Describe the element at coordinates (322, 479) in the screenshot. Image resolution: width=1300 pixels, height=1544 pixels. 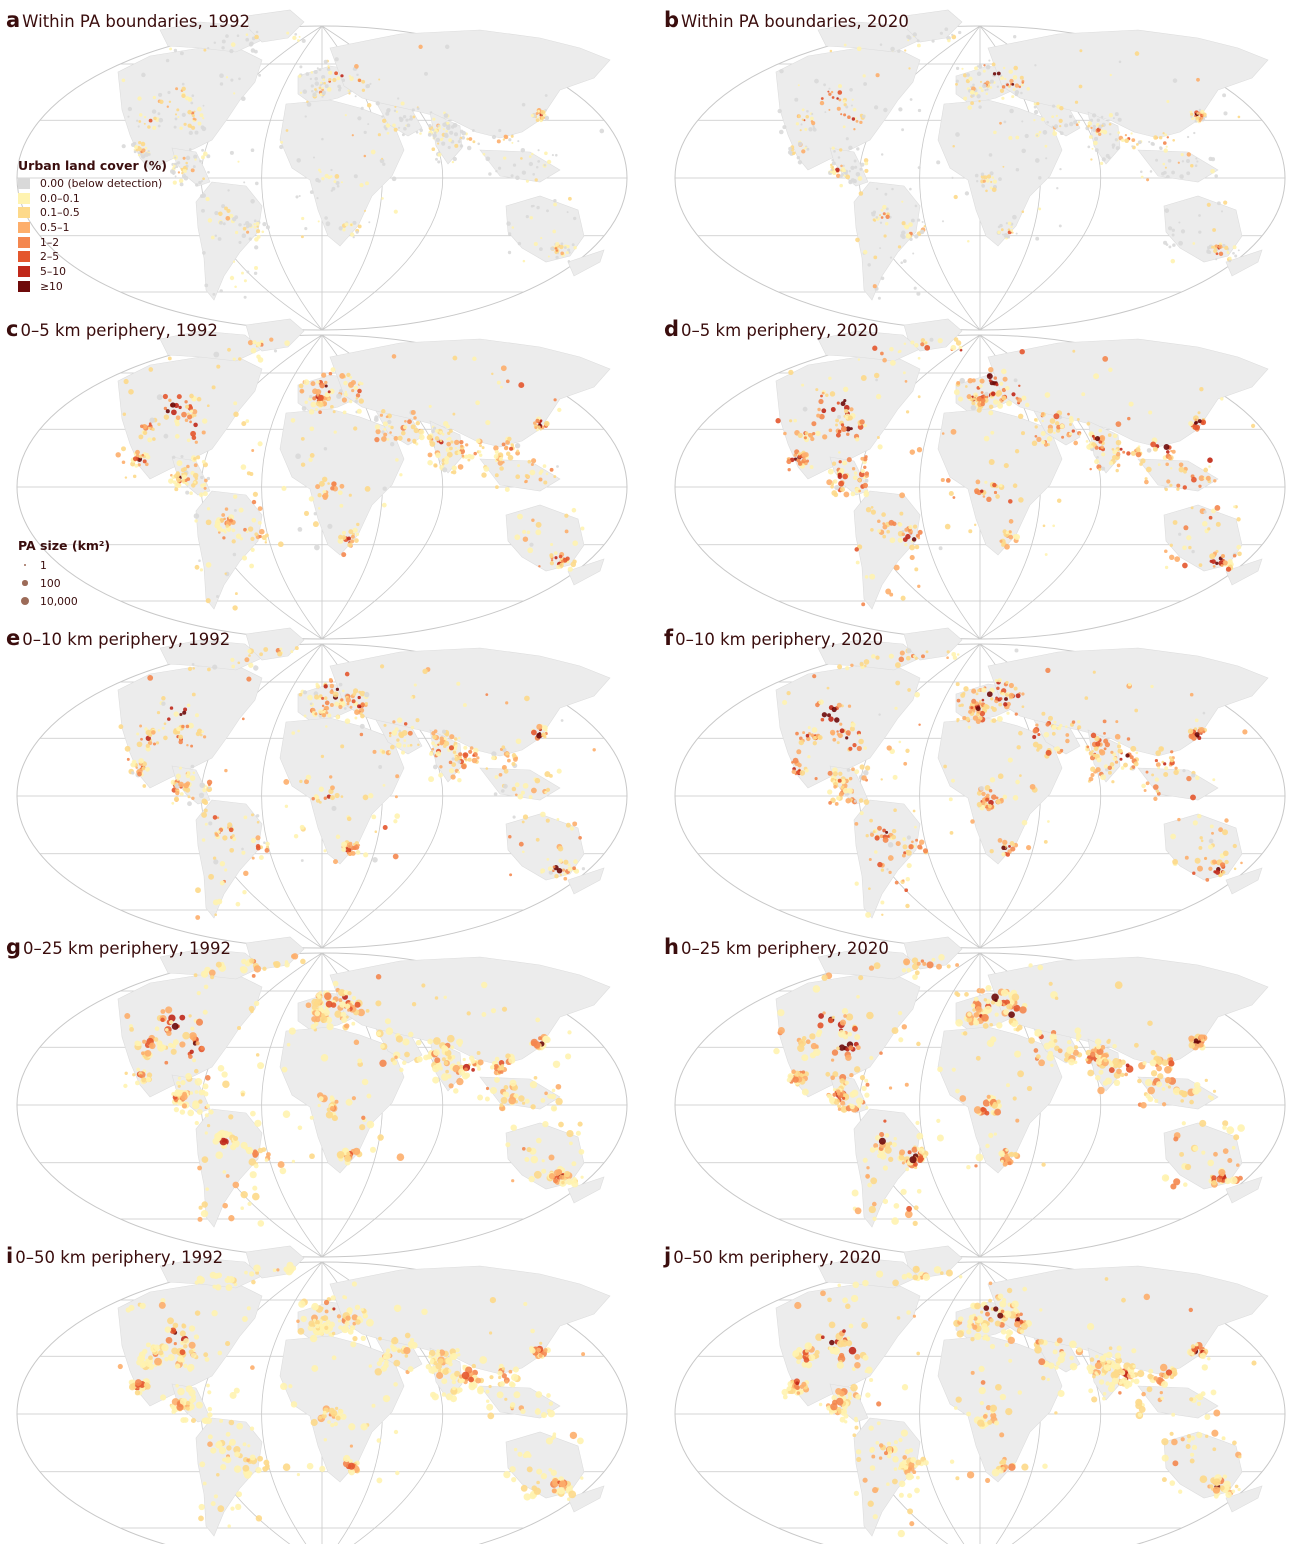
I see `world-map` at that location.